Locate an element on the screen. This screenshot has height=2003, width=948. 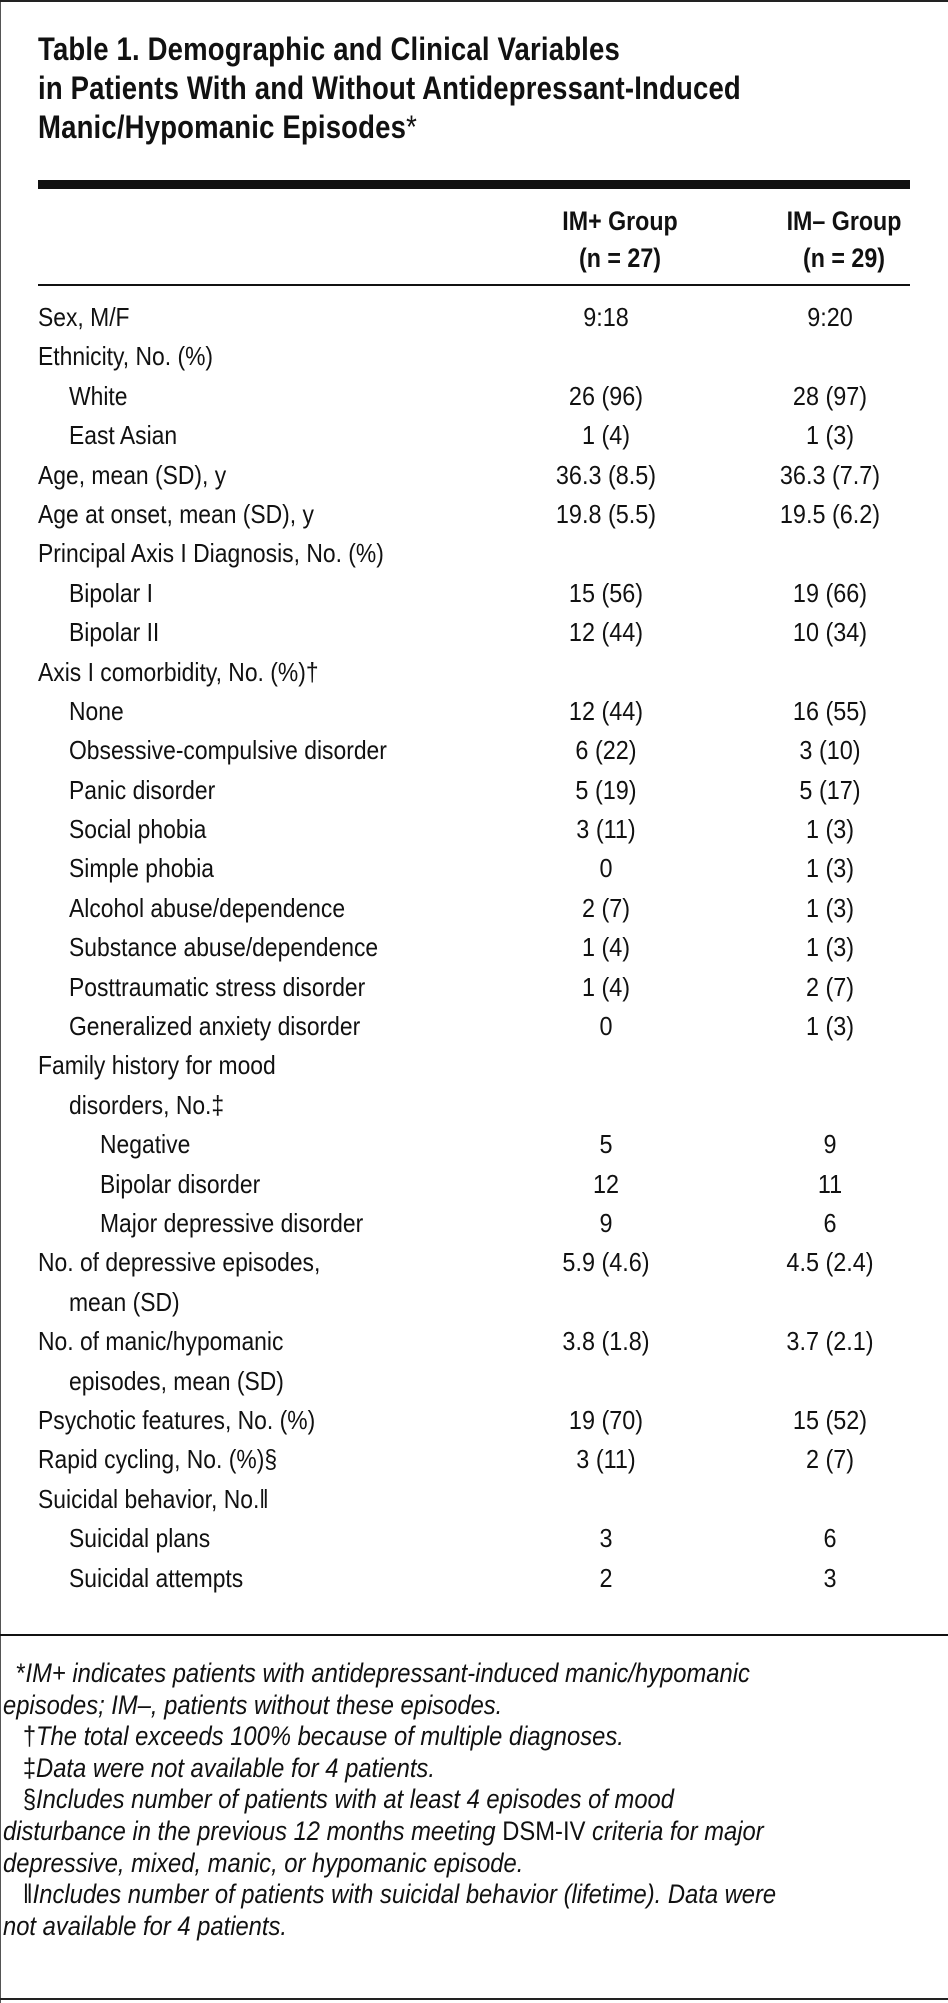
table-row: None 12 (44) 16 (55) is located at coordinates (474, 711).